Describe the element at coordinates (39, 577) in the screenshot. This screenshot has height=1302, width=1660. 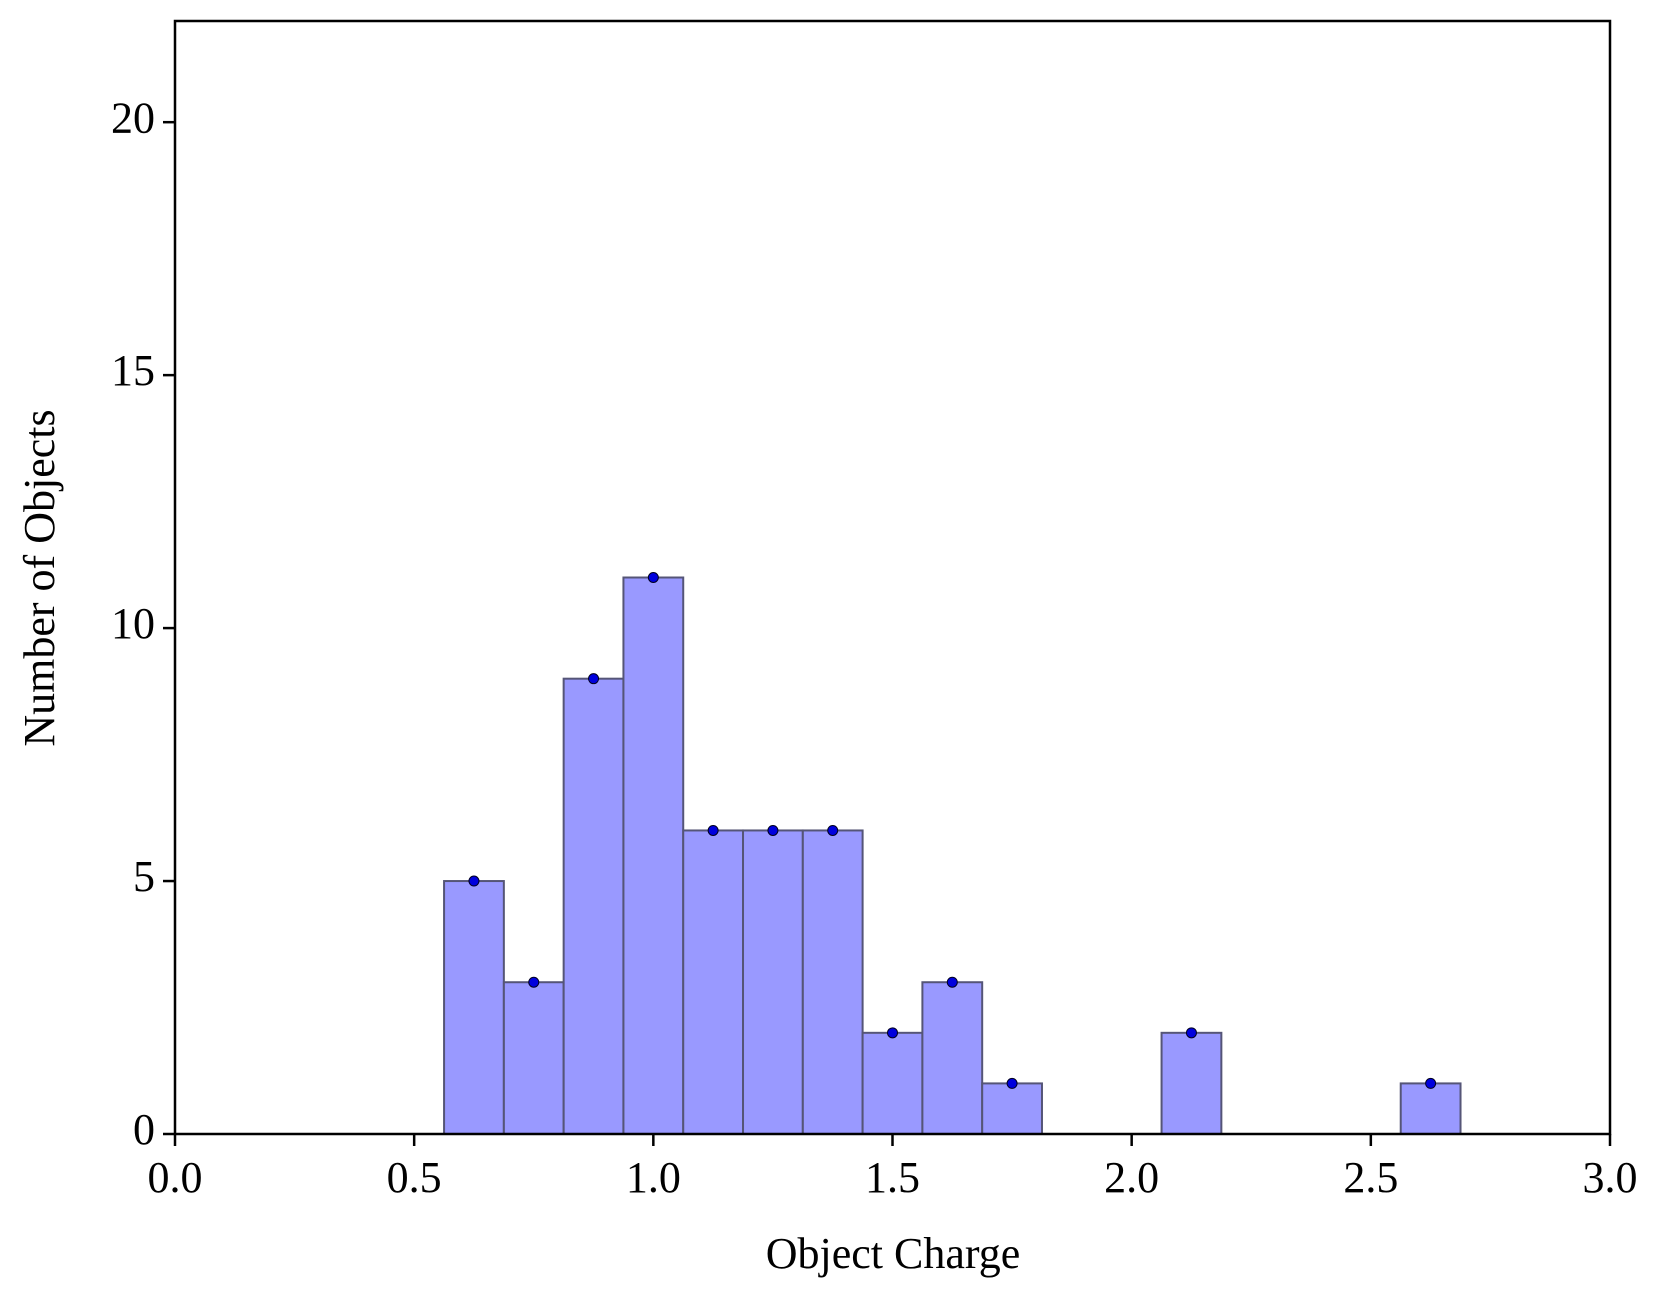
I see `y-axis-label: Number of Objects` at that location.